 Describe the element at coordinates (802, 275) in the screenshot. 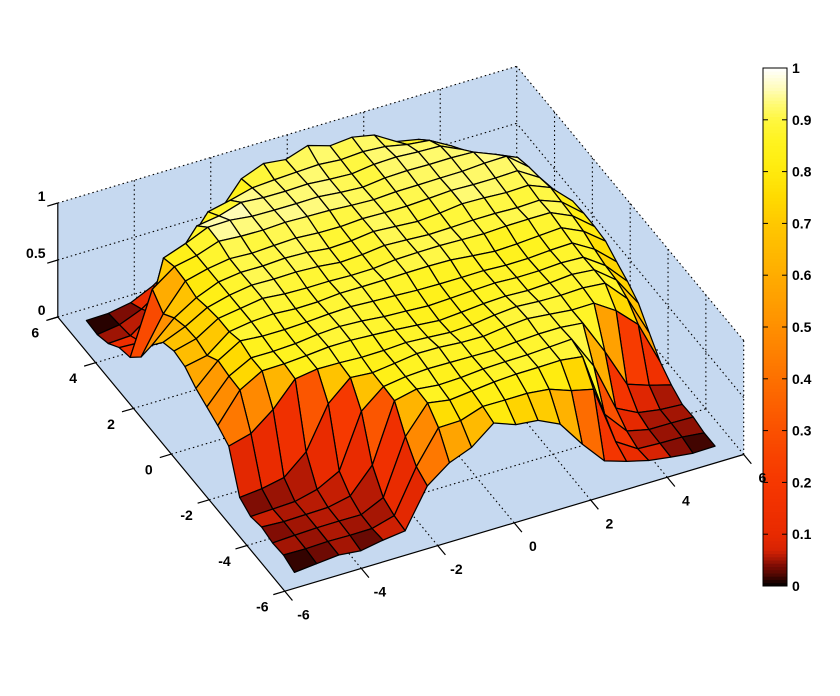

I see `svg-text: 0.6` at that location.